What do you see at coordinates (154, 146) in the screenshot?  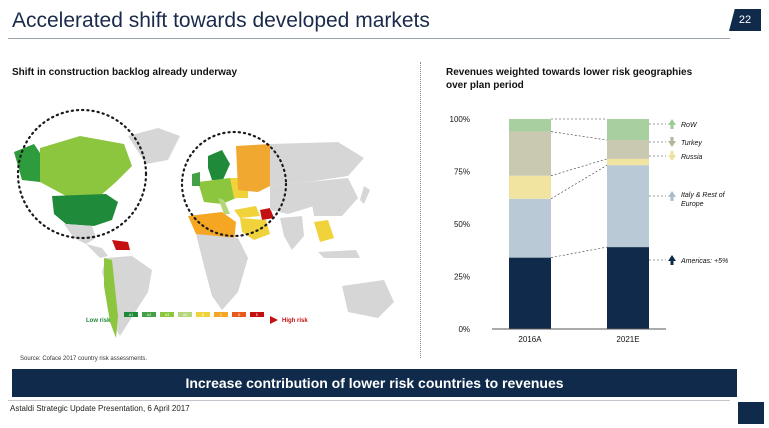 I see `map-greenland` at bounding box center [154, 146].